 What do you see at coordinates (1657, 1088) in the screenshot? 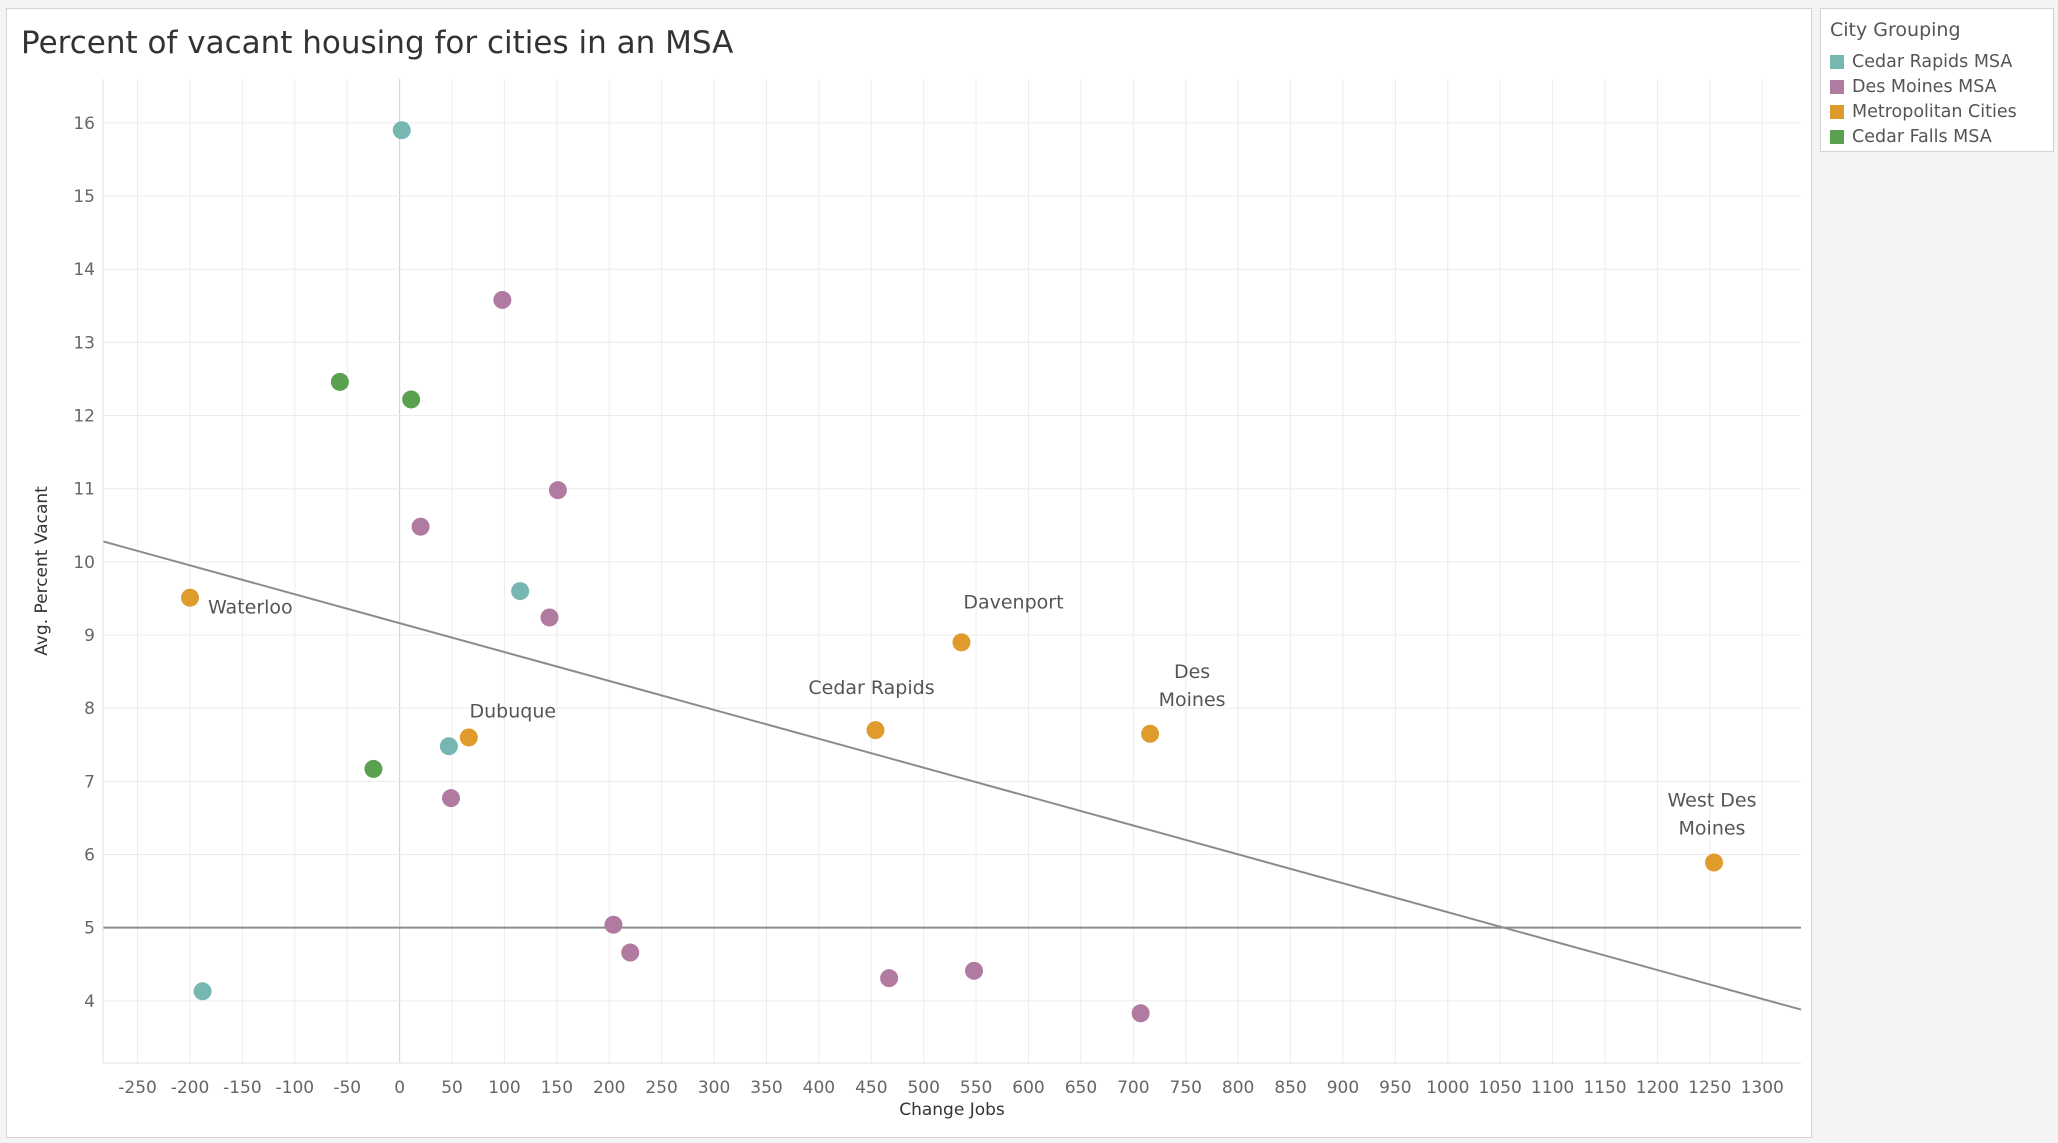
I see `x-tick-label: 1200` at bounding box center [1657, 1088].